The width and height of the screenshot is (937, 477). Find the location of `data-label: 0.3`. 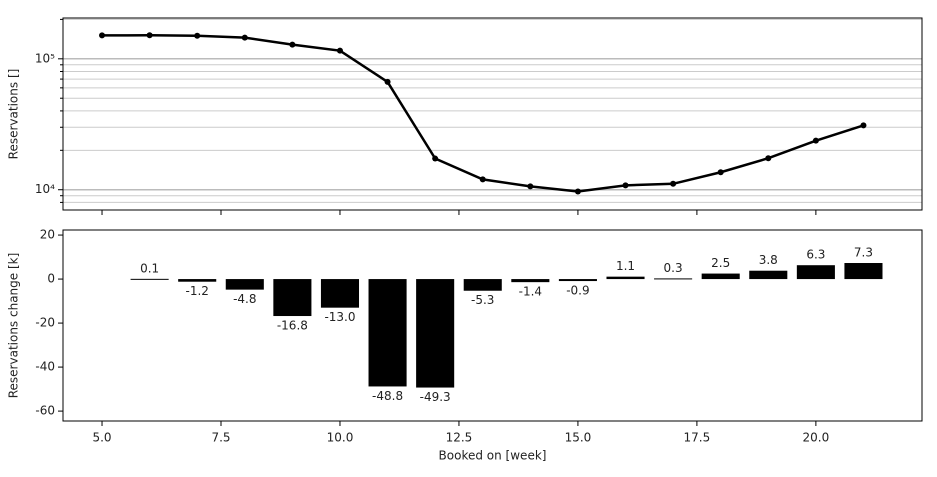

data-label: 0.3 is located at coordinates (673, 268).